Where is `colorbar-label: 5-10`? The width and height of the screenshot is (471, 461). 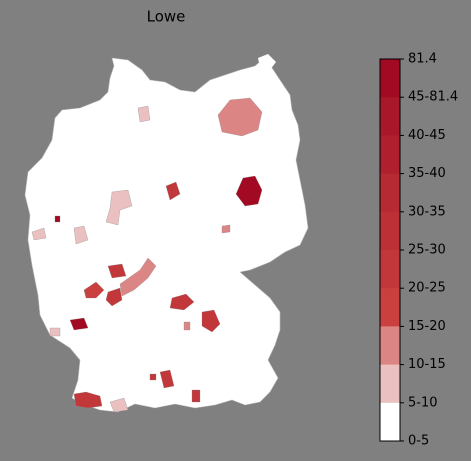
colorbar-label: 5-10 is located at coordinates (423, 402).